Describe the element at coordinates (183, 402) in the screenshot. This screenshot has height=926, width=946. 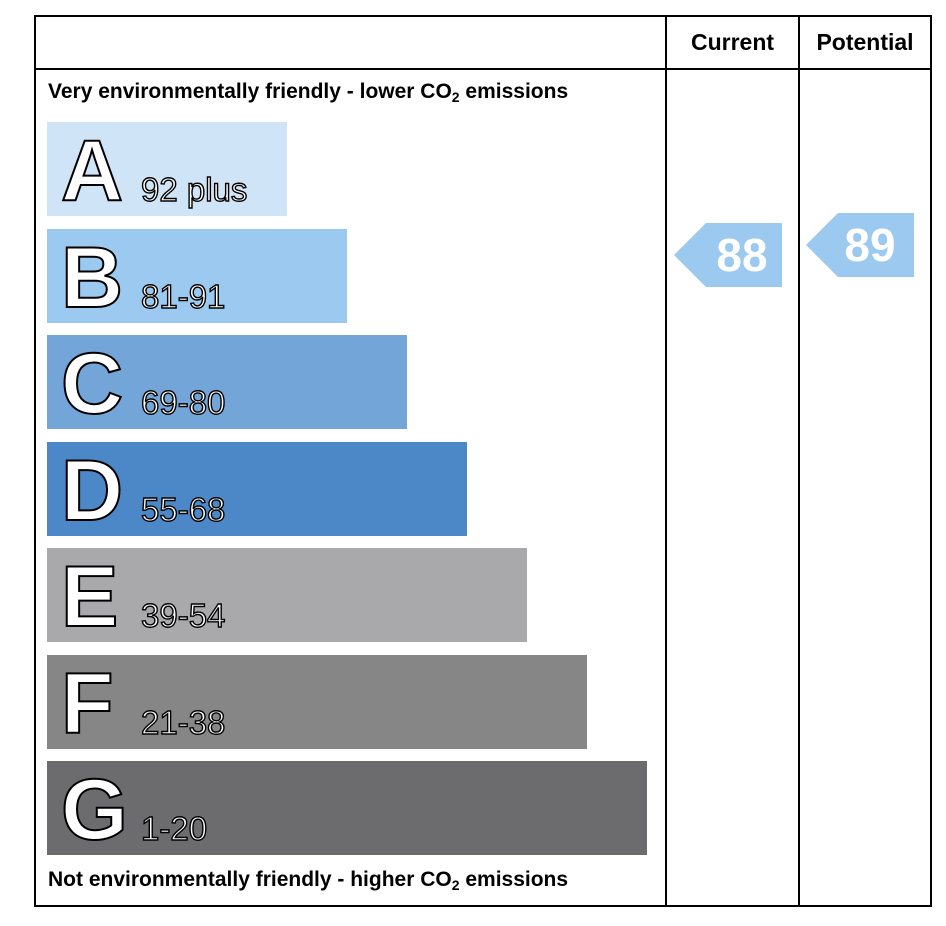
I see `band-range: 69-80` at that location.